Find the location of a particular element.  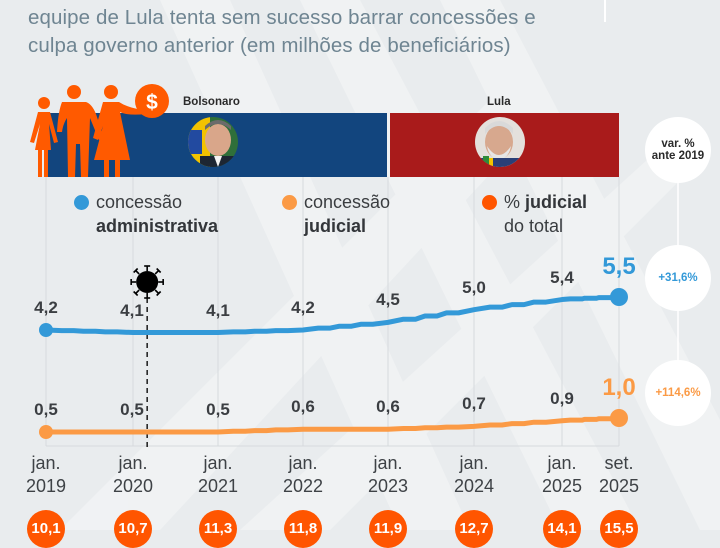

x-tick-label-7: set. 2025 is located at coordinates (619, 475).